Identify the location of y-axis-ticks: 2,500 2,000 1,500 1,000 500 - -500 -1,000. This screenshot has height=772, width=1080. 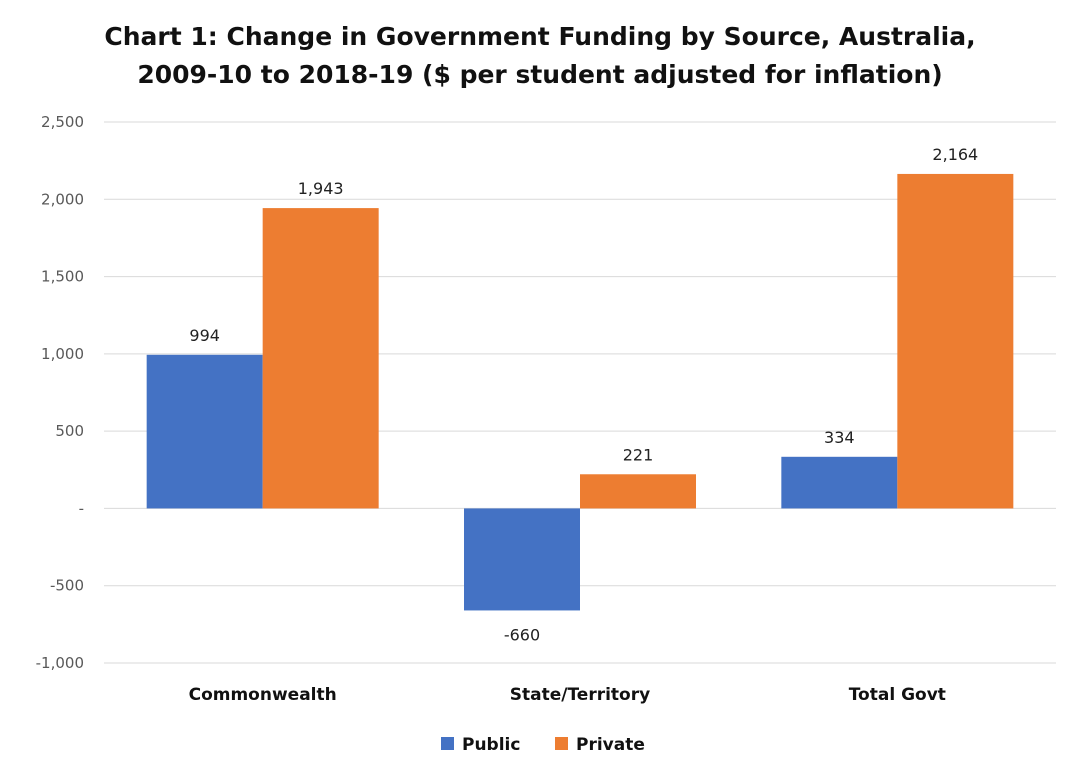
(60, 392).